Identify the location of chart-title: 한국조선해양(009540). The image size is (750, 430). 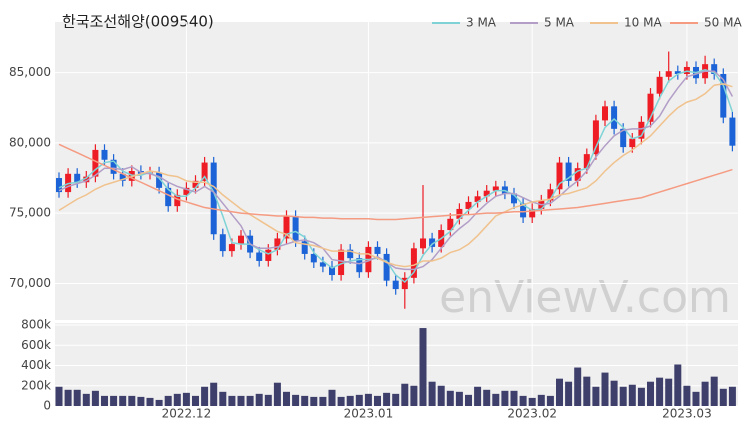
(138, 22).